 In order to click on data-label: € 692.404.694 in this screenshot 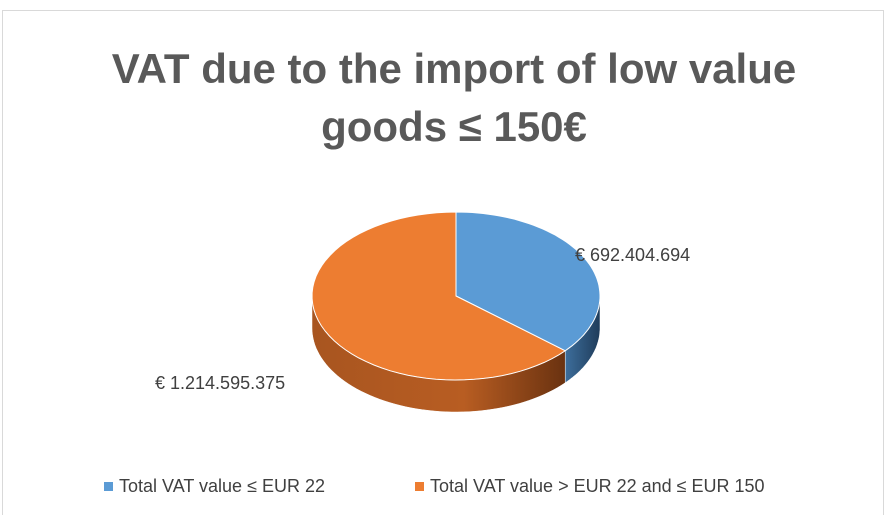, I will do `click(632, 255)`.